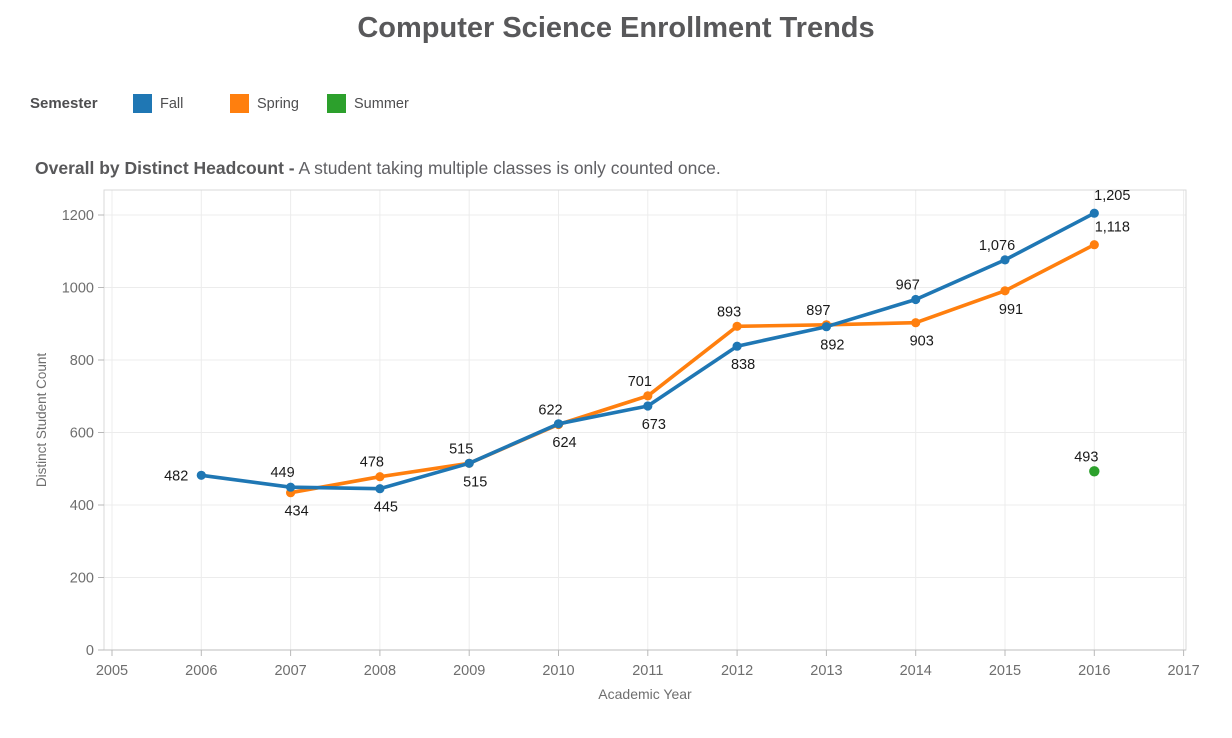 The image size is (1232, 738). What do you see at coordinates (82, 506) in the screenshot?
I see `y-tick-label: 400` at bounding box center [82, 506].